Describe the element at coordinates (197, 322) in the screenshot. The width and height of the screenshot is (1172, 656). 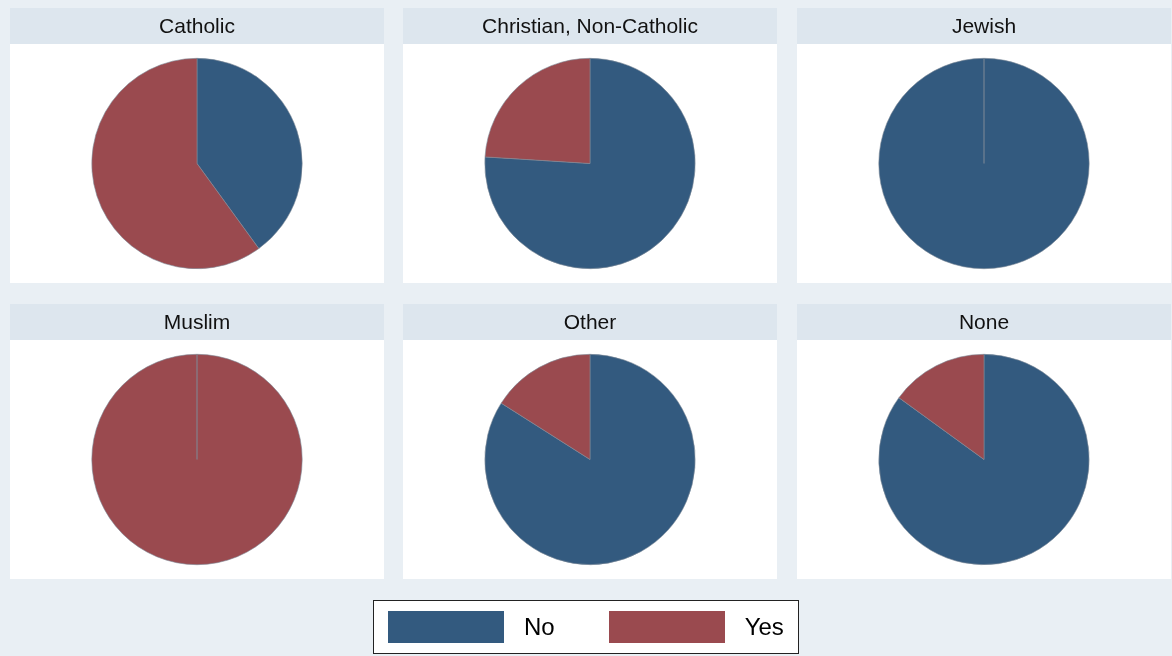
I see `chart-title: Muslim` at that location.